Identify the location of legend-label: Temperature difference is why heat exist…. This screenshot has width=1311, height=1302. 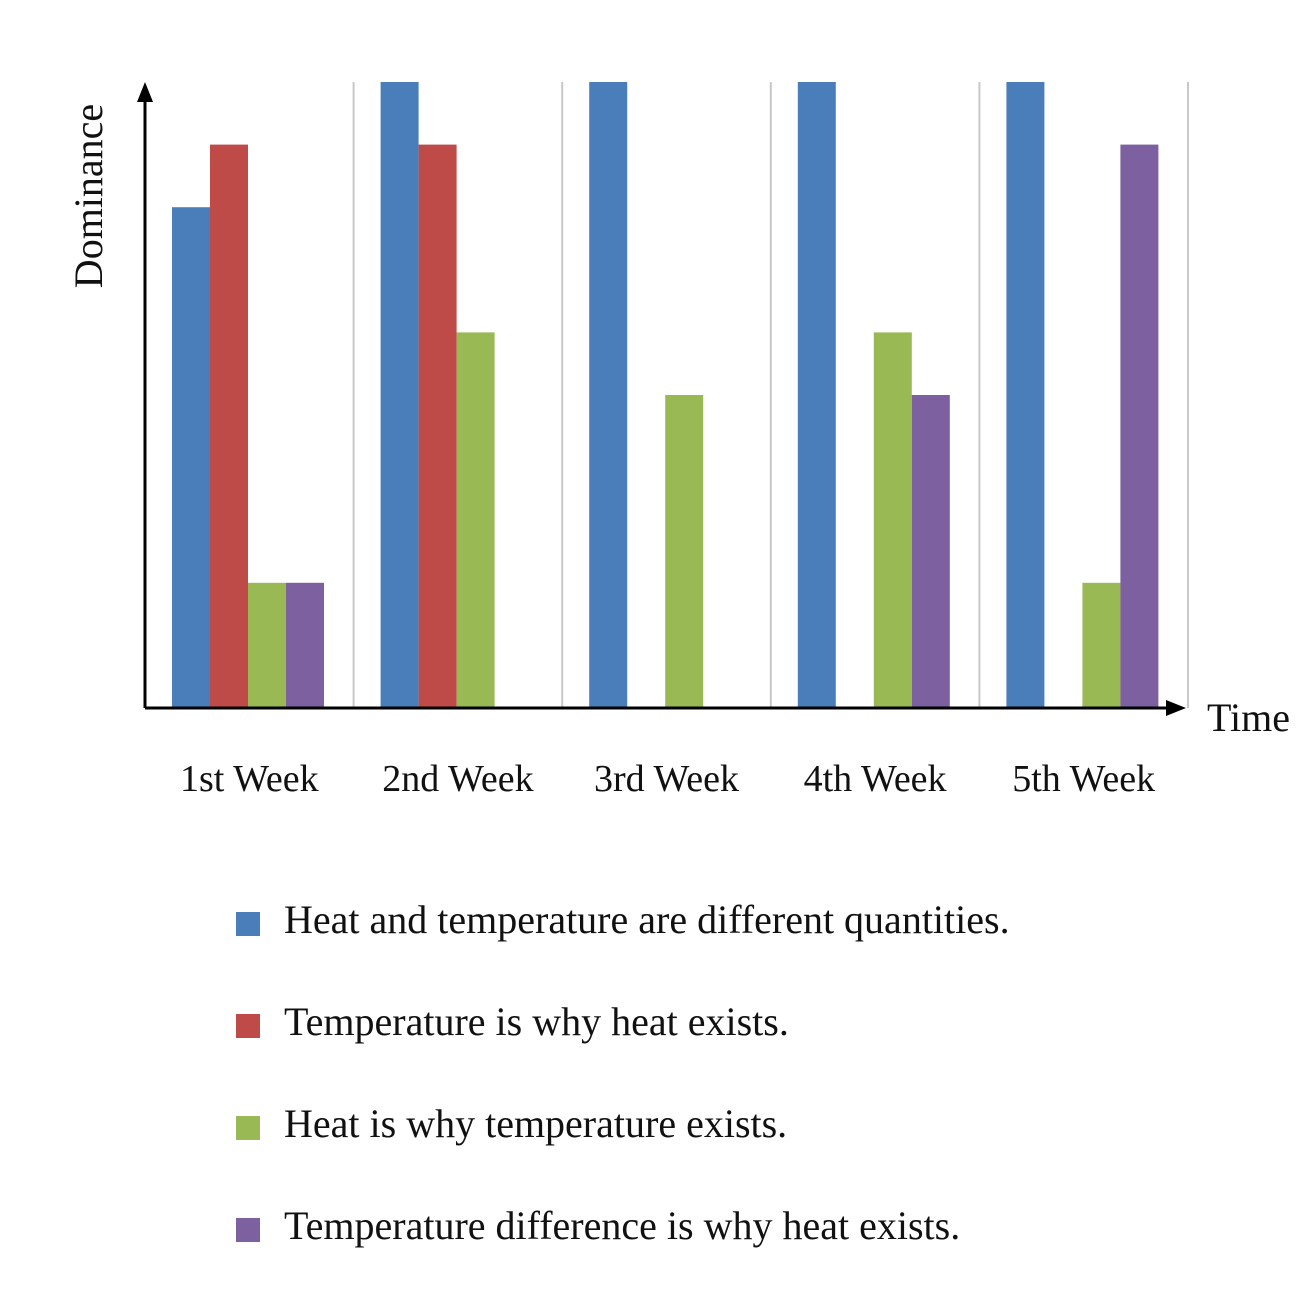
(622, 1225).